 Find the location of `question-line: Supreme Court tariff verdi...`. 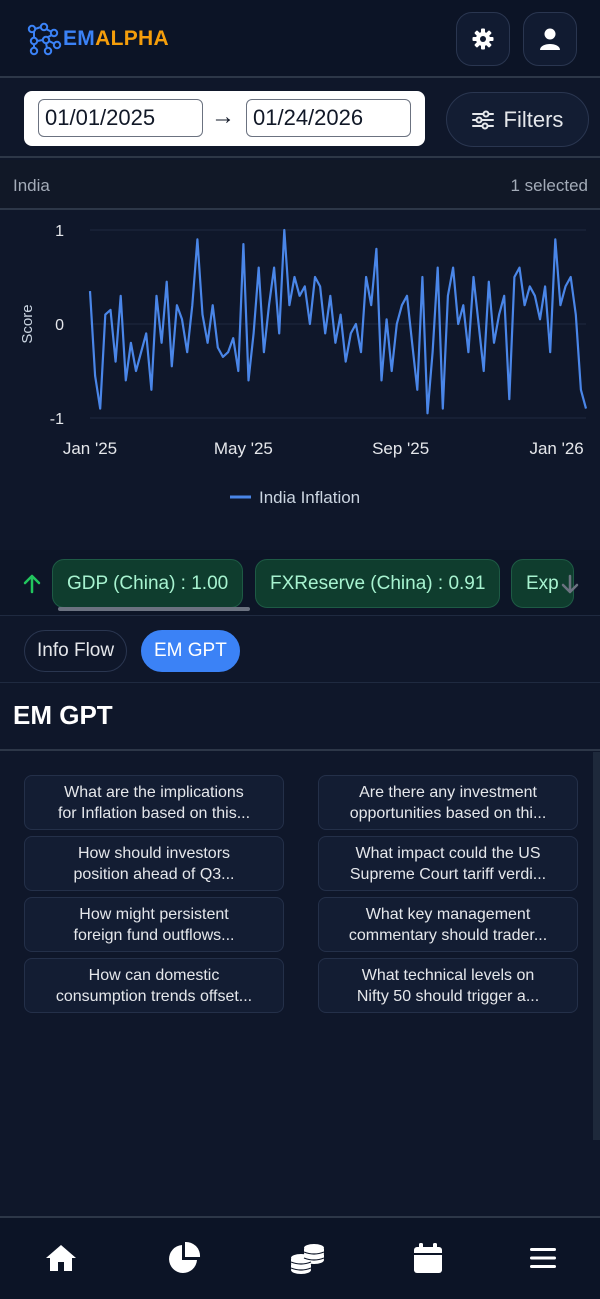

question-line: Supreme Court tariff verdi... is located at coordinates (448, 874).